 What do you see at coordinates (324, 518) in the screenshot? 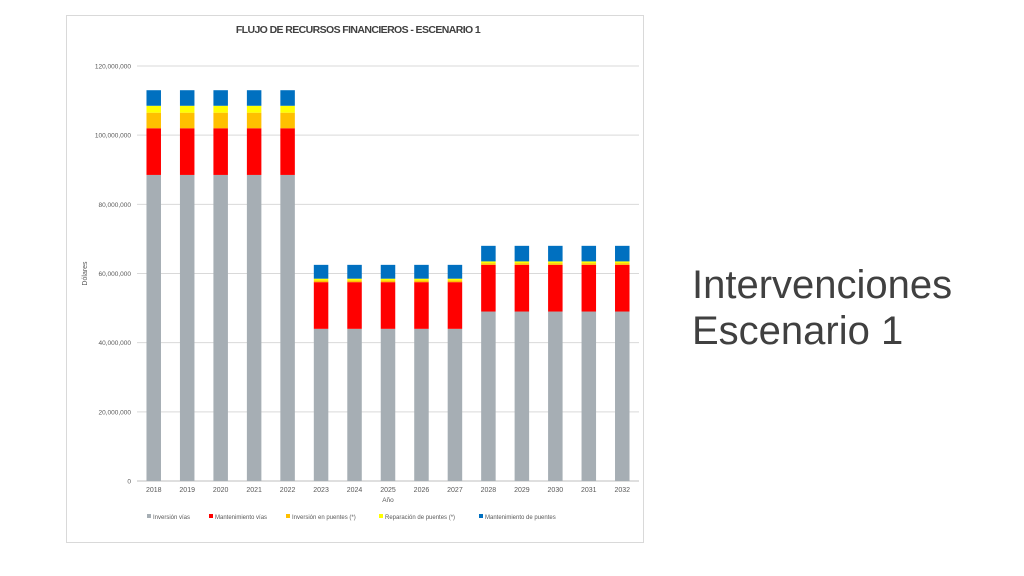
I see `legend-label: Inversión en puentes (*)` at bounding box center [324, 518].